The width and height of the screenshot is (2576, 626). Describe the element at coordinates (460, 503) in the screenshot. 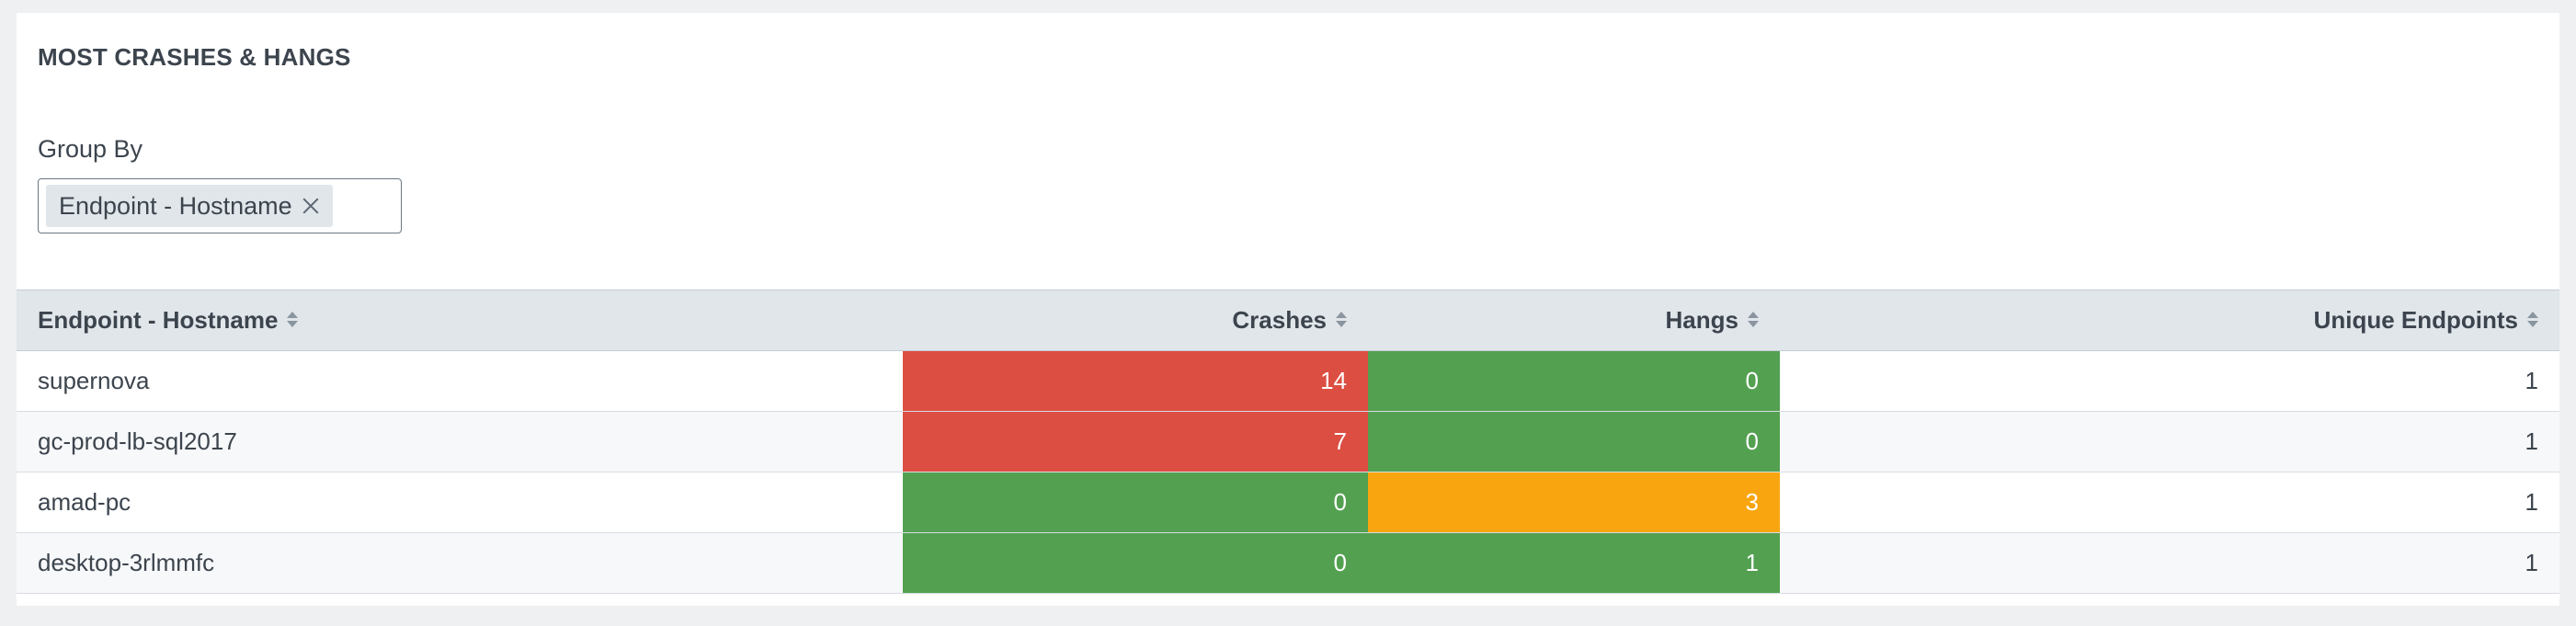

I see `hostname-cell: amad-pc` at that location.